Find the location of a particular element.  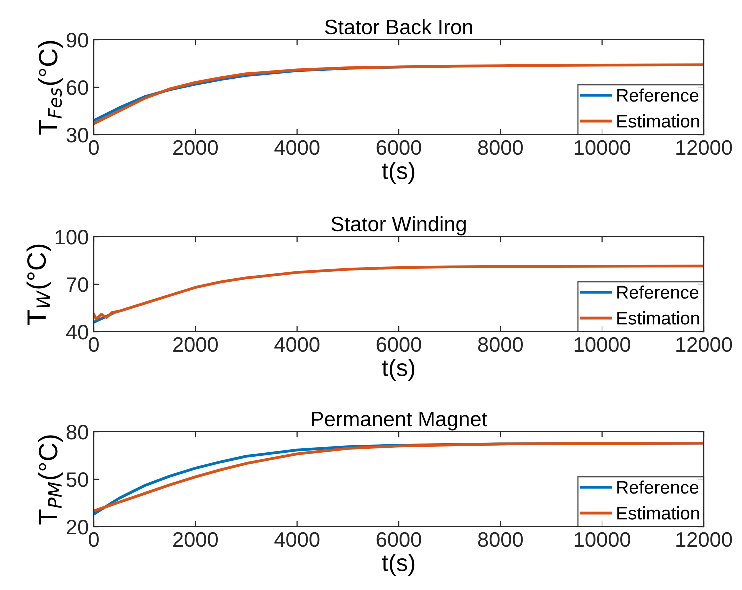

y-tick-label: 70 is located at coordinates (77, 285).